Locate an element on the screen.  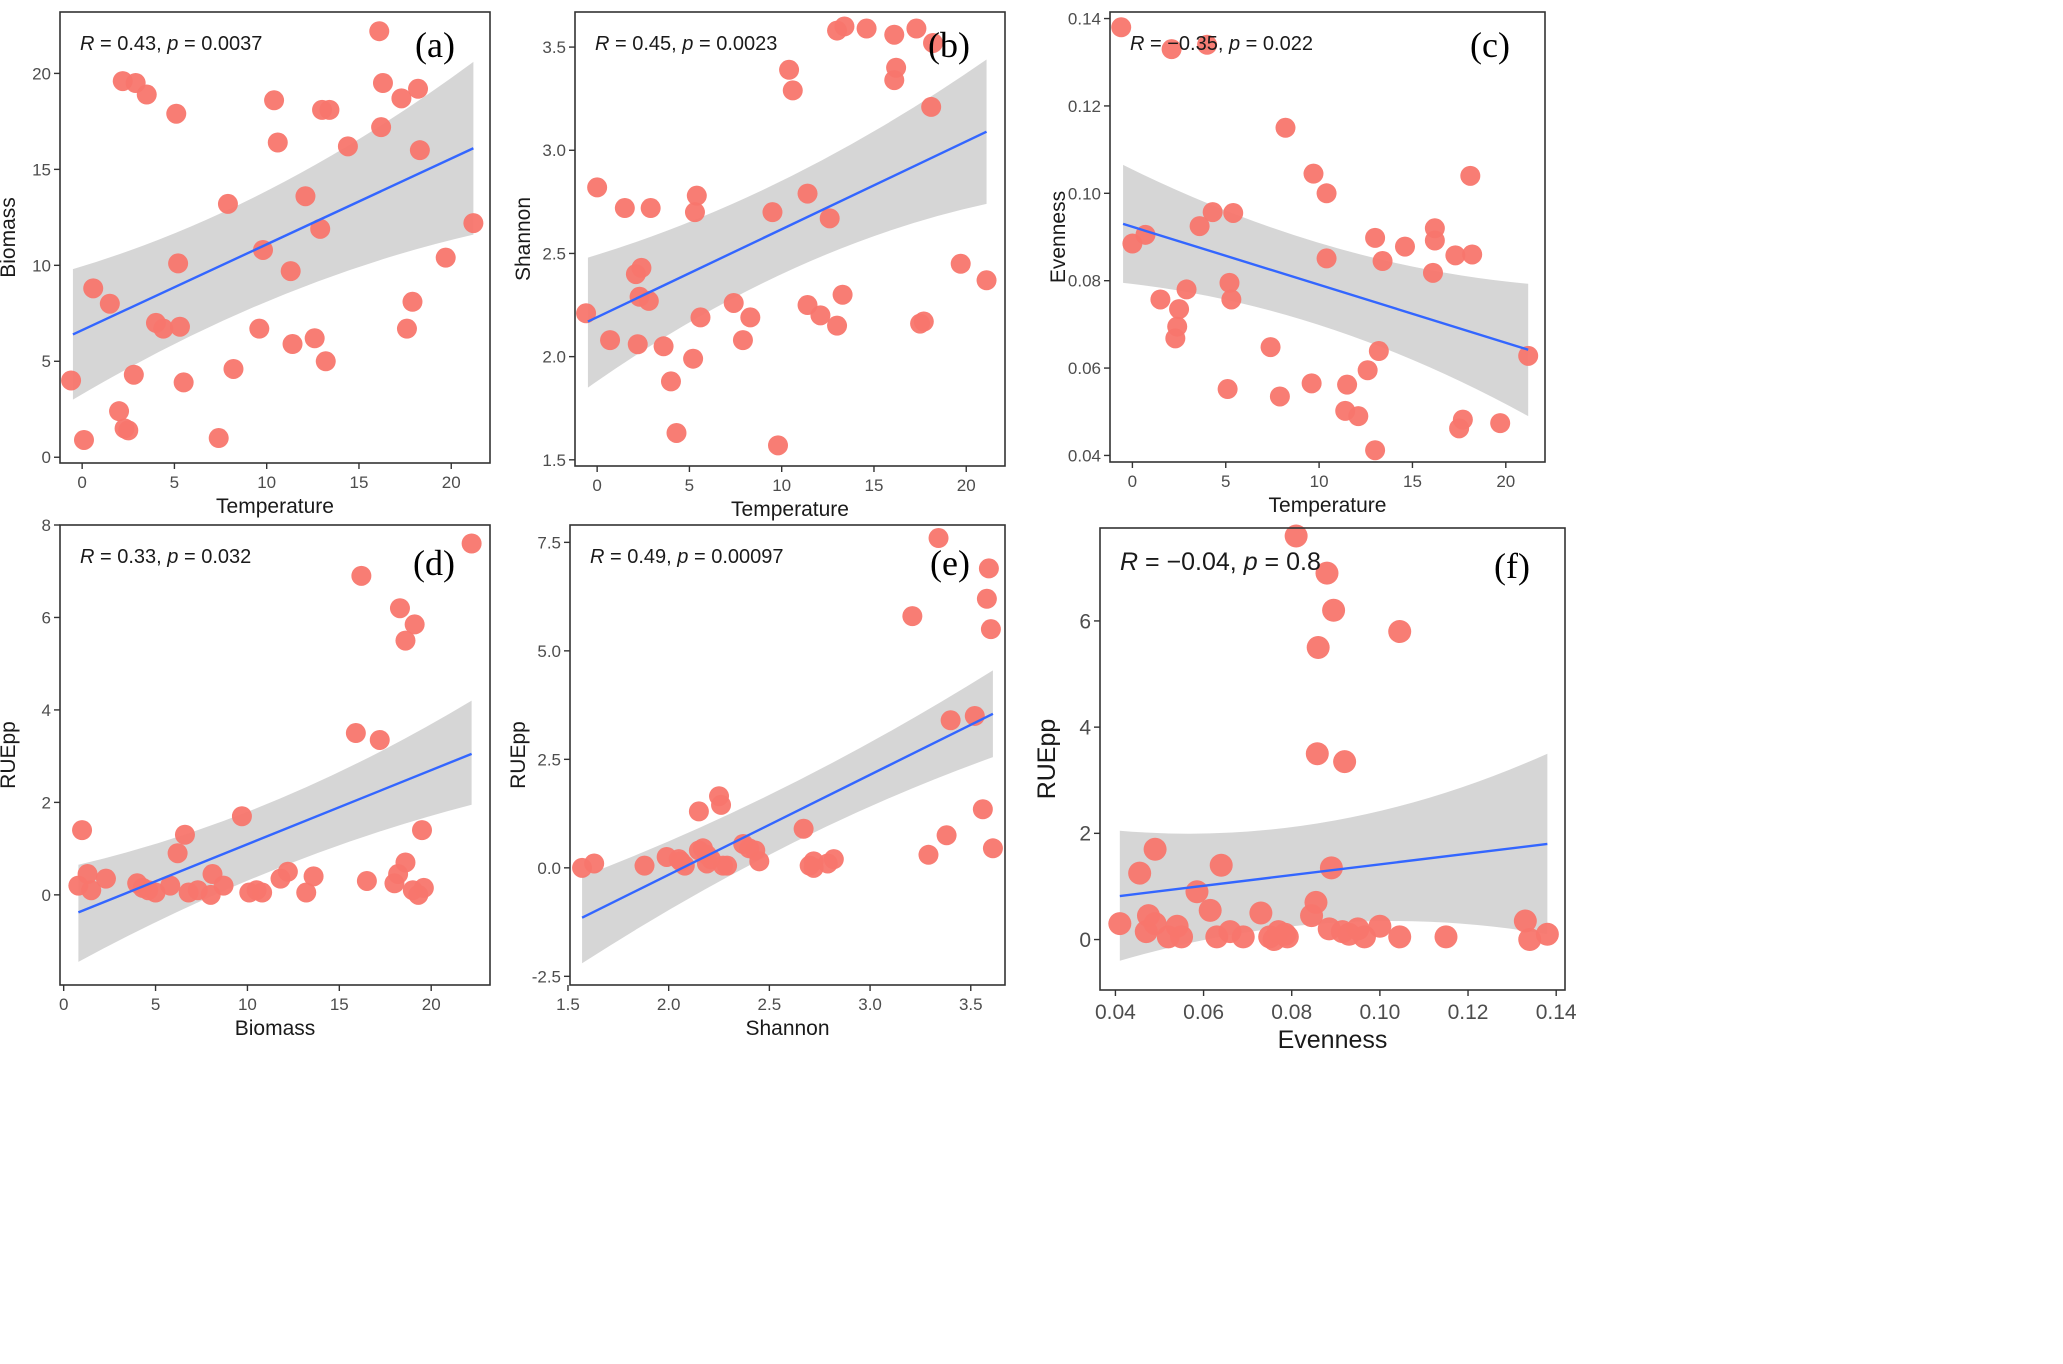
panel-a-confidence-band is located at coordinates (273, 230).